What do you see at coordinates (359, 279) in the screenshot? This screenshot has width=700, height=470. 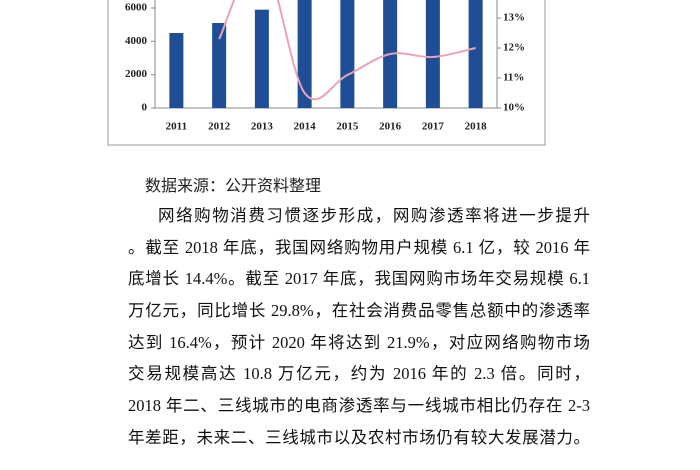 I see `text-line: 底增长 14.4%。截至 2017 年底，我国网购市场年交易规模 6.1` at bounding box center [359, 279].